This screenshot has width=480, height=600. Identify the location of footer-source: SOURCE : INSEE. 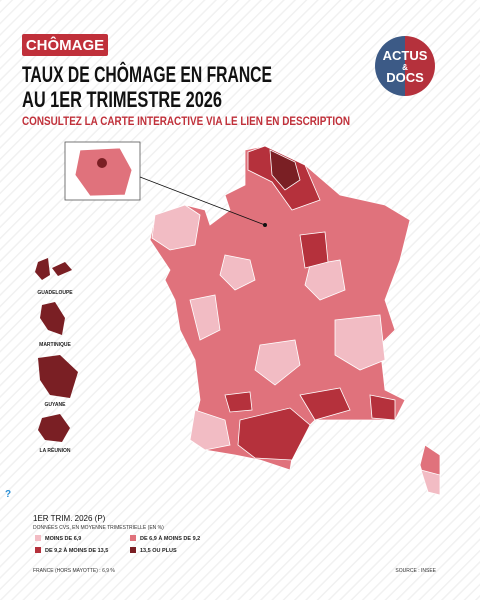
(415, 571).